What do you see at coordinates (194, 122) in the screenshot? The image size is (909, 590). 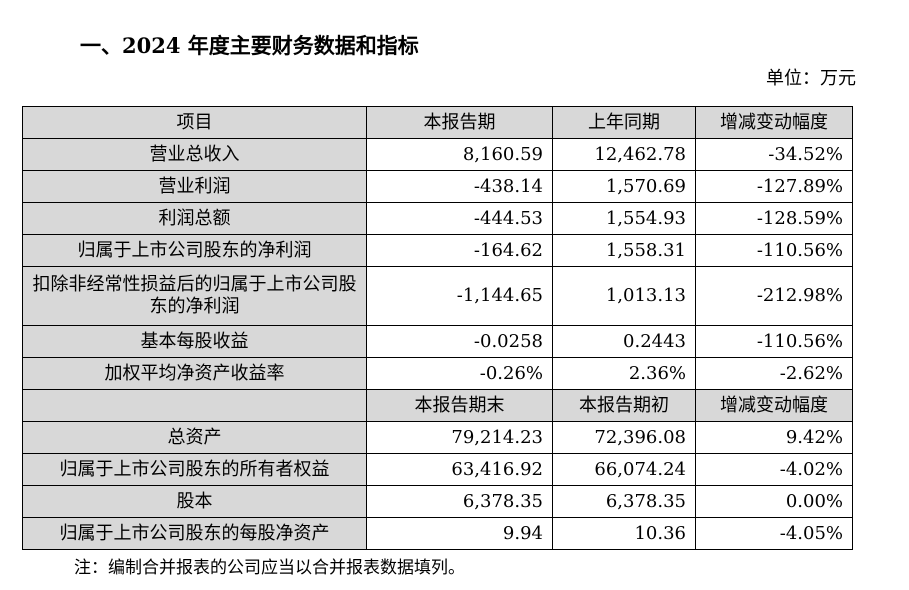 I see `header-cell-item: 项目` at bounding box center [194, 122].